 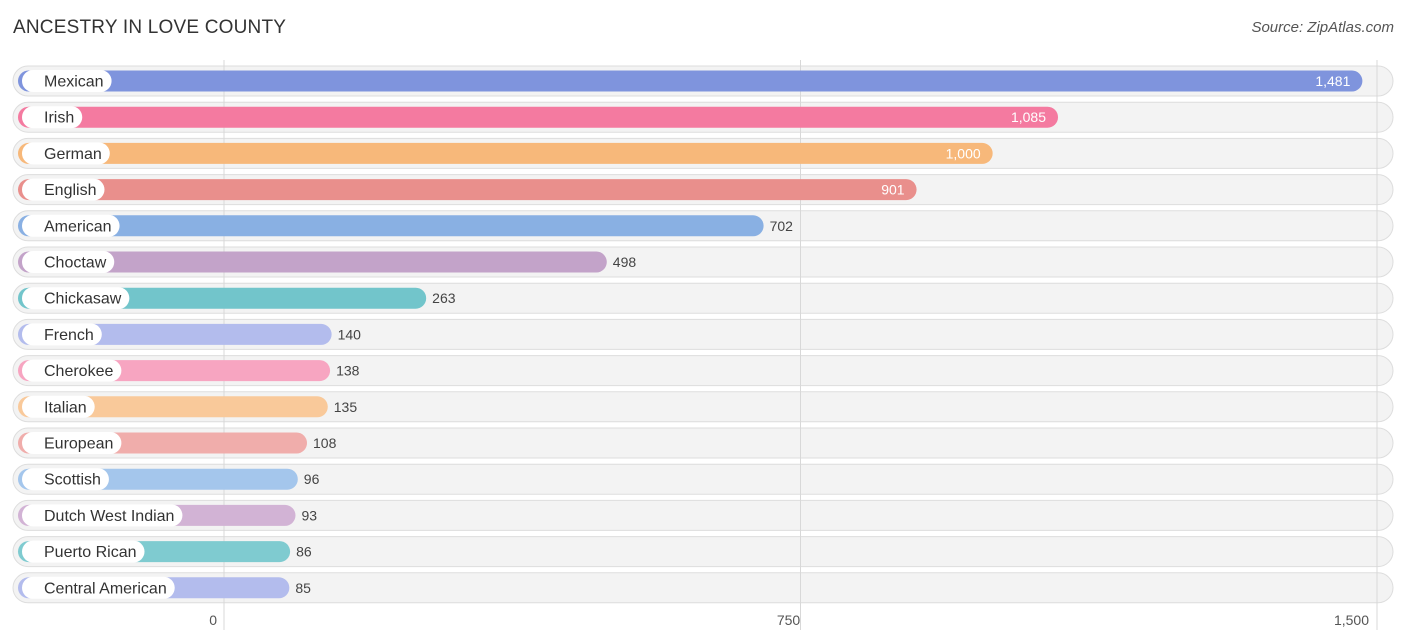 What do you see at coordinates (309, 515) in the screenshot?
I see `value-label: 93` at bounding box center [309, 515].